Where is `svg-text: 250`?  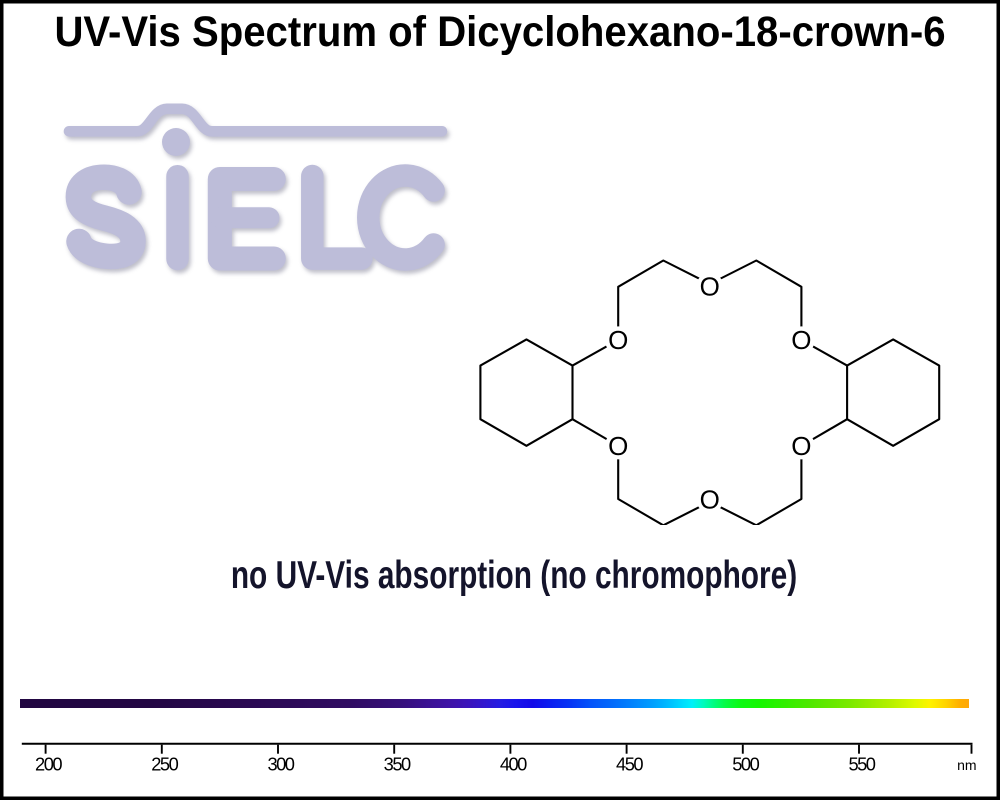
svg-text: 250 is located at coordinates (165, 764).